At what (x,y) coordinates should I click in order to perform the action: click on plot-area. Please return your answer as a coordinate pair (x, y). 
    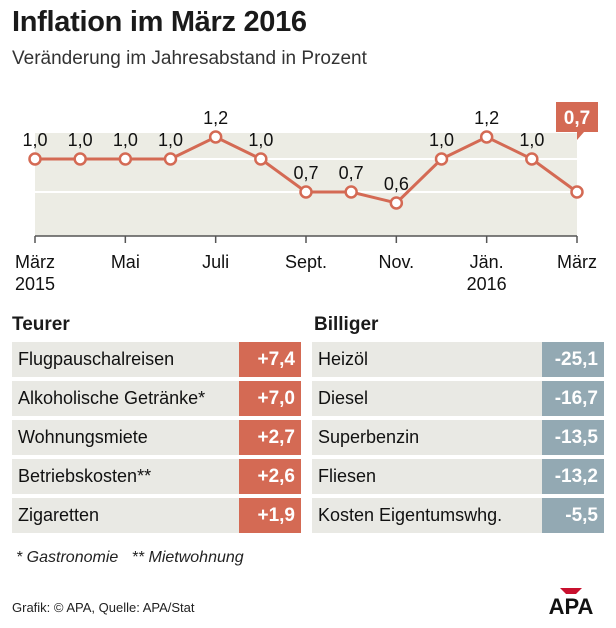
    Looking at the image, I should click on (306, 184).